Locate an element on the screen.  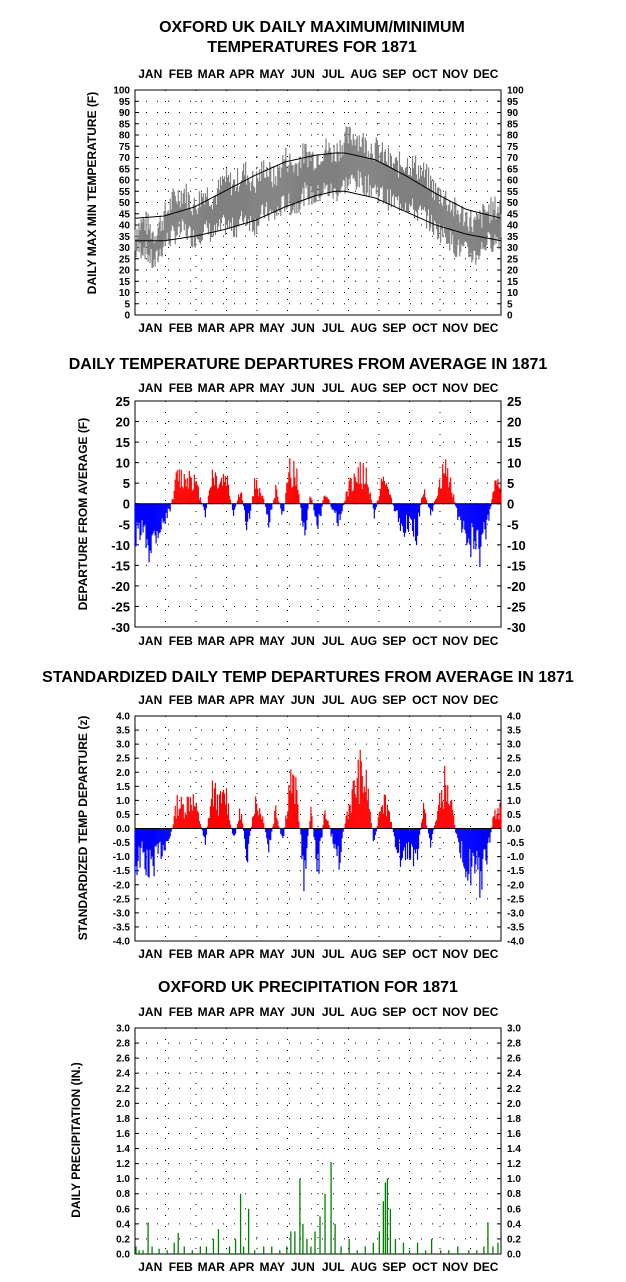
y-tick-label-left: -5 is located at coordinates (124, 524).